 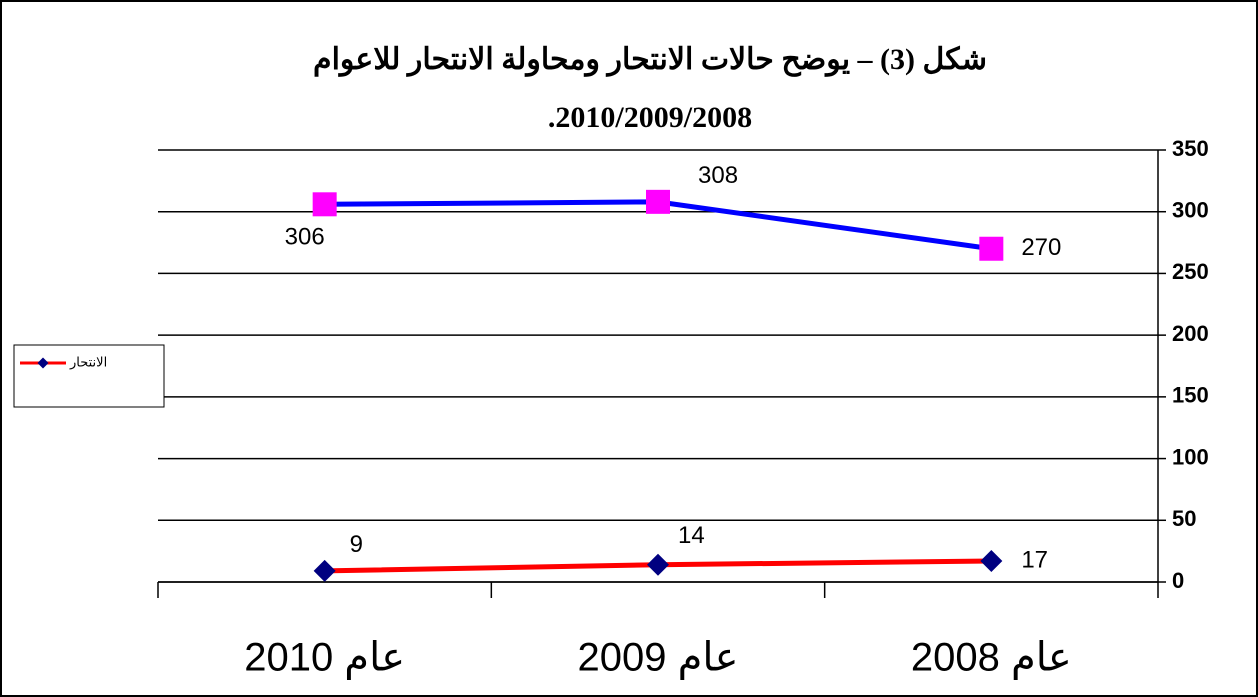 What do you see at coordinates (658, 658) in the screenshot?
I see `x-tick-label: عام 2009` at bounding box center [658, 658].